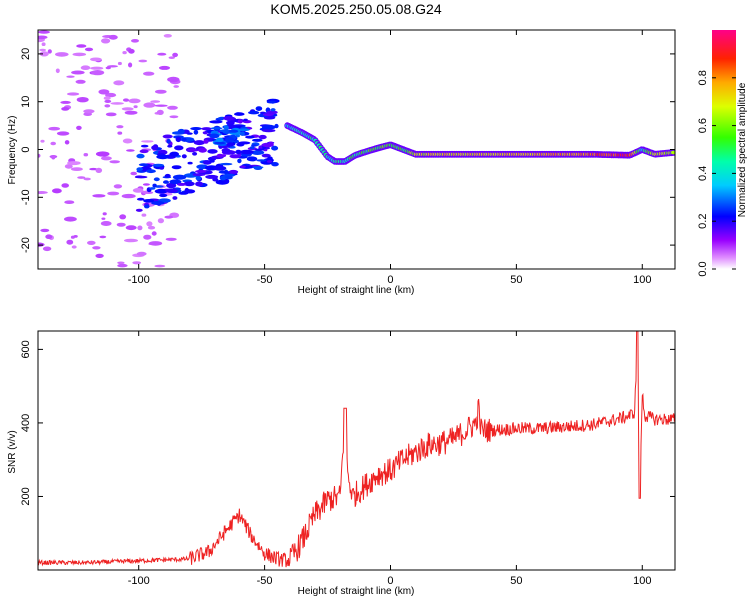 Image resolution: width=750 pixels, height=600 pixels. I want to click on spectrogram-ylabel: Frequency (Hz), so click(12, 150).